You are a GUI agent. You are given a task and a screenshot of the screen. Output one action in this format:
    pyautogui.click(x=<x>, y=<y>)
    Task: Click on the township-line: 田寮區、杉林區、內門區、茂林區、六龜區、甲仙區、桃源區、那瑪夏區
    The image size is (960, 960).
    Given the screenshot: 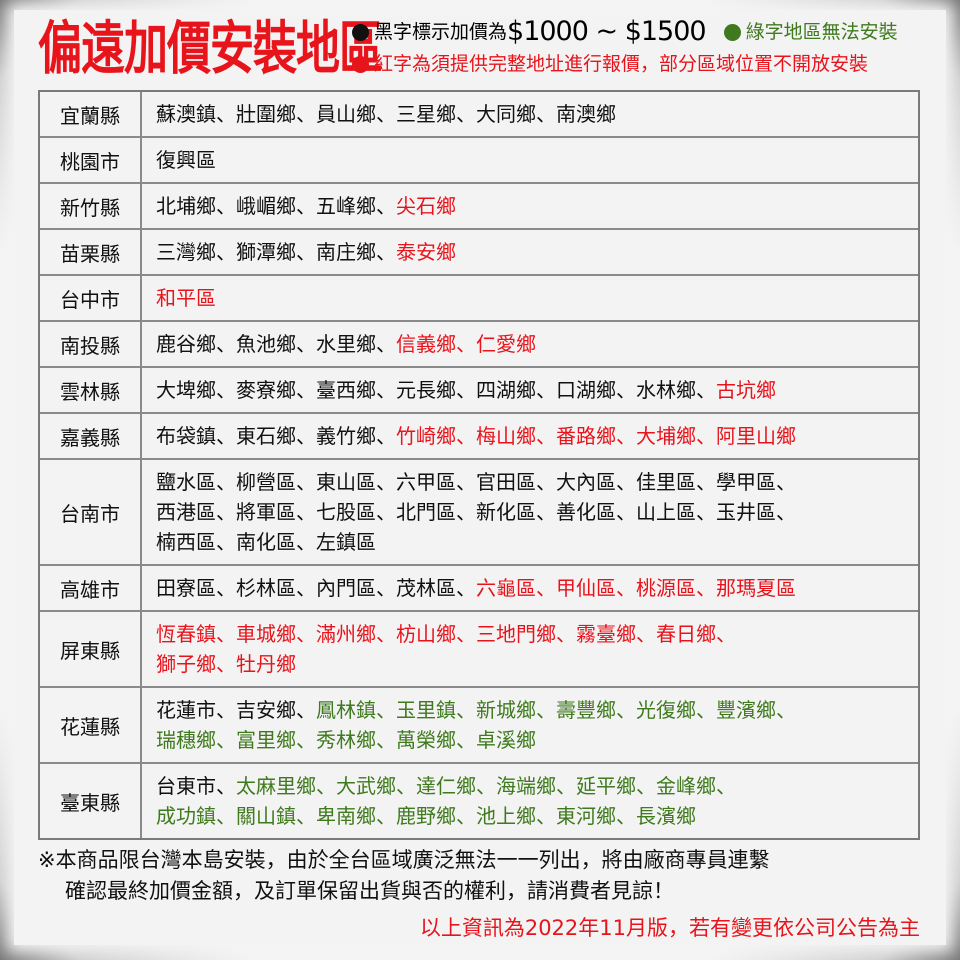 What is the action you would take?
    pyautogui.click(x=476, y=588)
    